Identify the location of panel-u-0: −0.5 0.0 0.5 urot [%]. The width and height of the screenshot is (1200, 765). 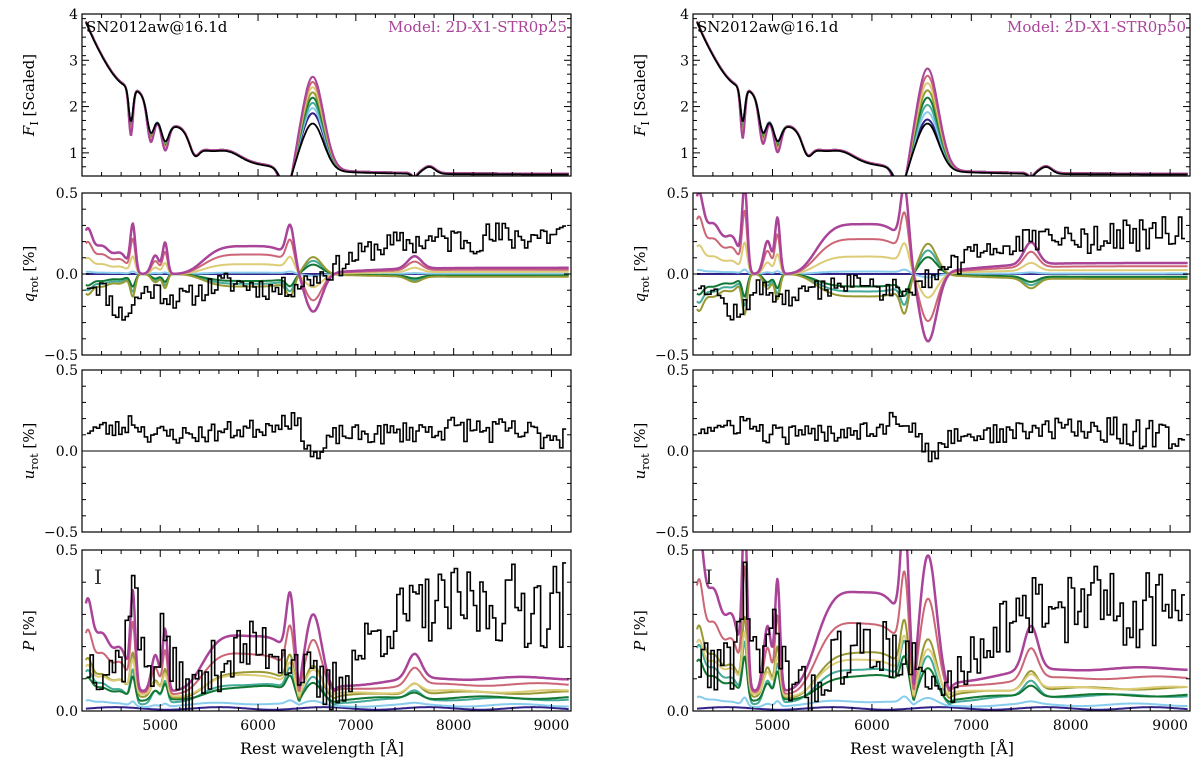
(296, 452).